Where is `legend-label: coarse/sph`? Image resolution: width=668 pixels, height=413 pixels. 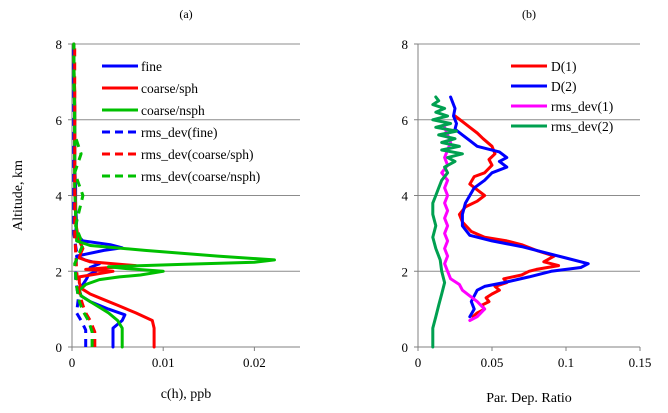 legend-label: coarse/sph is located at coordinates (169, 88).